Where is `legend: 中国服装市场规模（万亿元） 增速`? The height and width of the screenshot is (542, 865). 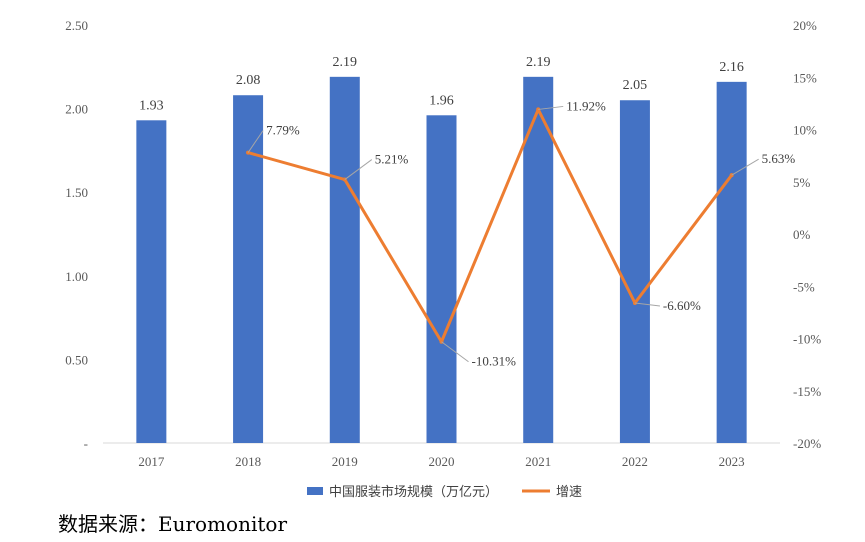 legend: 中国服装市场规模（万亿元） 增速 is located at coordinates (444, 492).